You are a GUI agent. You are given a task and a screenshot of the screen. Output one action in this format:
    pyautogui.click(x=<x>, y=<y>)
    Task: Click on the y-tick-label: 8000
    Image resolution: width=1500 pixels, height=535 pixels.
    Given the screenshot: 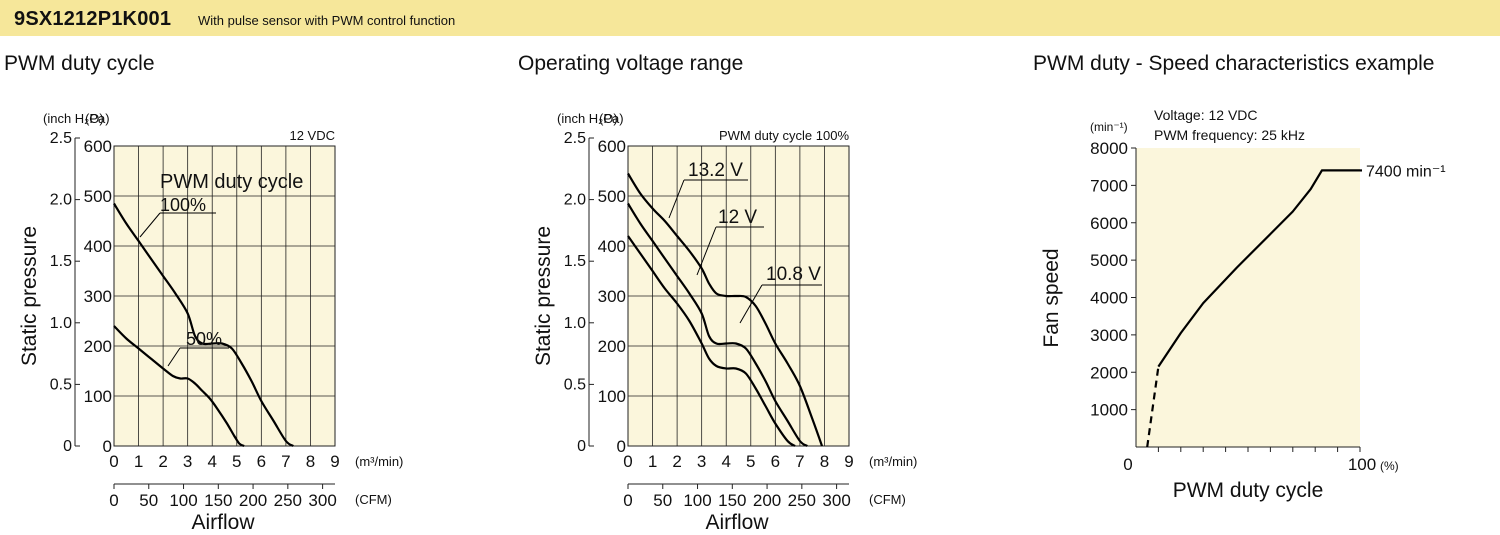 What is the action you would take?
    pyautogui.click(x=1109, y=148)
    